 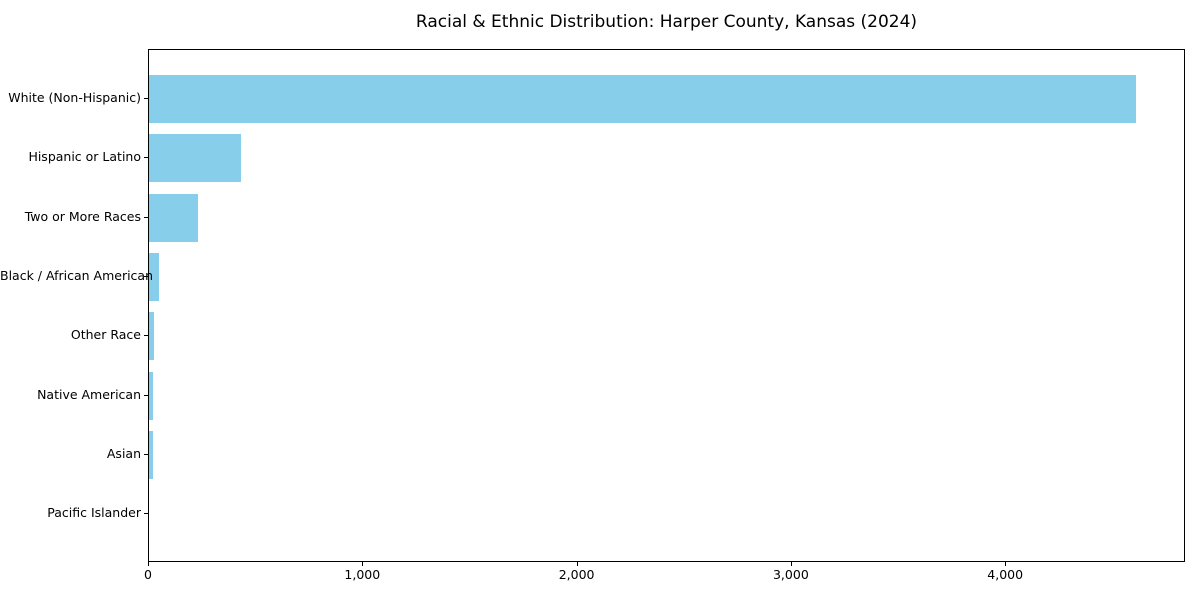 I want to click on x-tick-label-3000: 3,000, so click(x=790, y=574).